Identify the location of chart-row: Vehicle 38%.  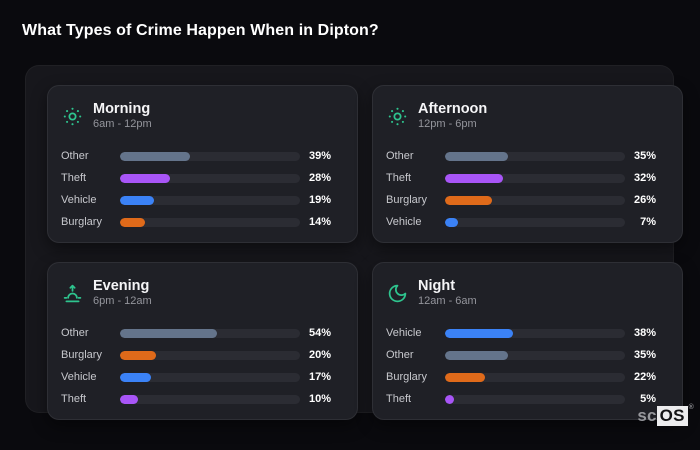
(521, 333).